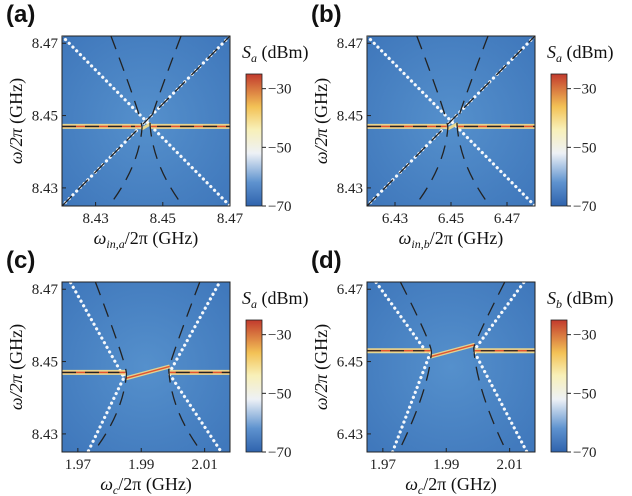 The height and width of the screenshot is (496, 632). I want to click on panel-label: (d), so click(326, 260).